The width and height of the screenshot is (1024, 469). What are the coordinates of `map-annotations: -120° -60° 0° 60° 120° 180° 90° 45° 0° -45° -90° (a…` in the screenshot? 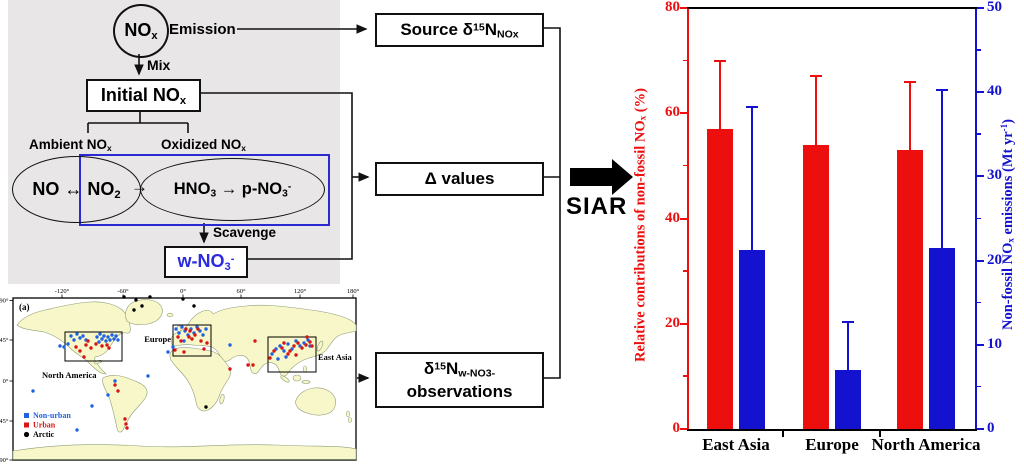 It's located at (180, 376).